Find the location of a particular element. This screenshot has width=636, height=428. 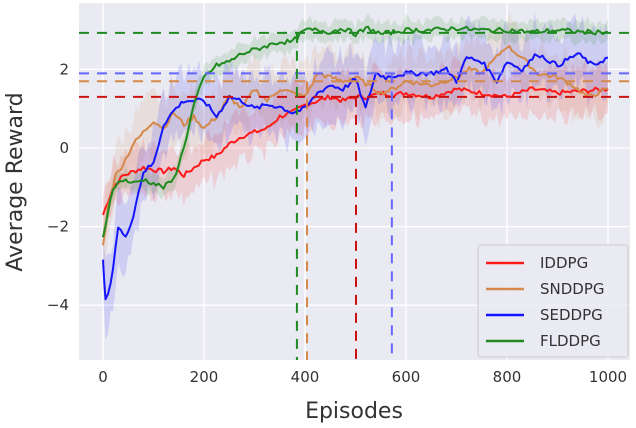

y-tick-label: −2 is located at coordinates (58, 227).